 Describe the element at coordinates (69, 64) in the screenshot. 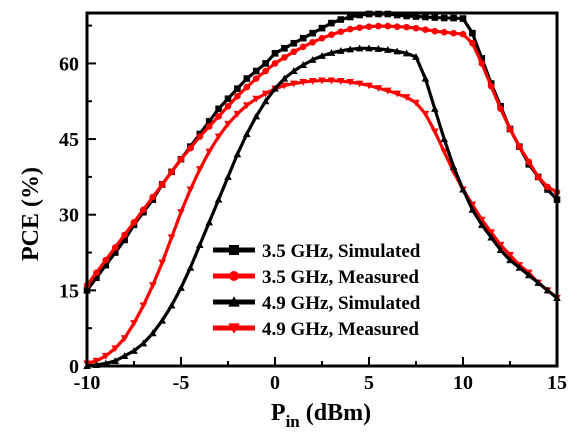

I see `y-tick-label: 60` at that location.